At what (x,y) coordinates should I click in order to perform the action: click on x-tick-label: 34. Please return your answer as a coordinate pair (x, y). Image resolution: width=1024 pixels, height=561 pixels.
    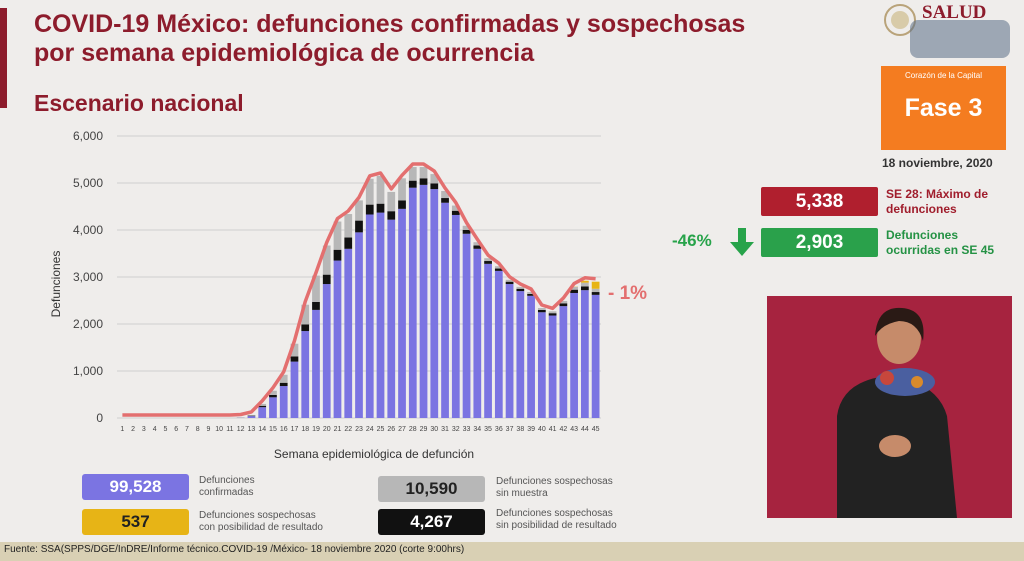
    Looking at the image, I should click on (477, 429).